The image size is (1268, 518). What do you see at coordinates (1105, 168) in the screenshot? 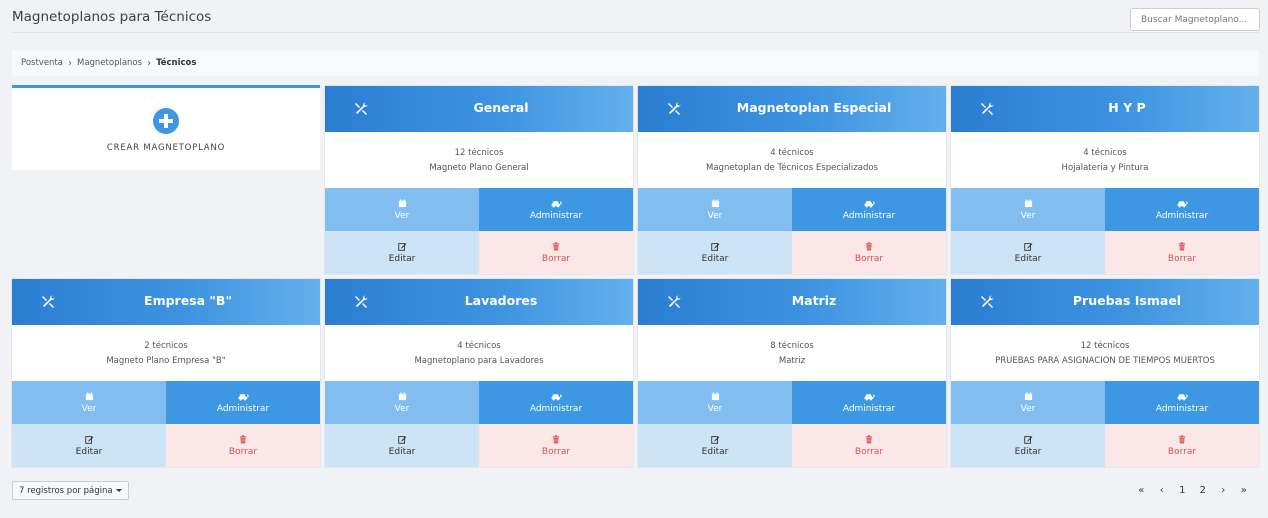
I see `card-description: Hojalateria y Pintura` at bounding box center [1105, 168].